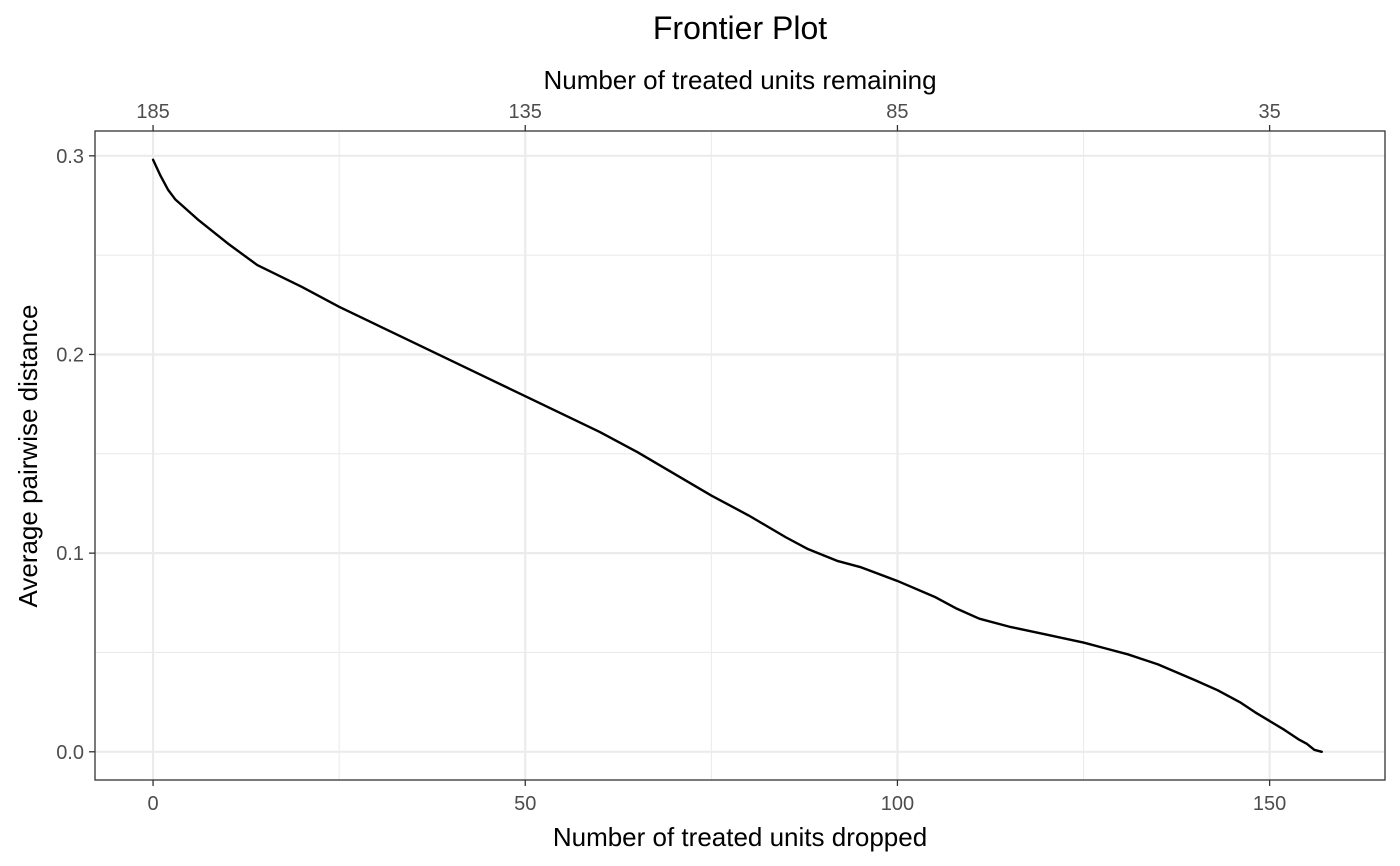  What do you see at coordinates (152, 112) in the screenshot?
I see `x2-tick-label: 185` at bounding box center [152, 112].